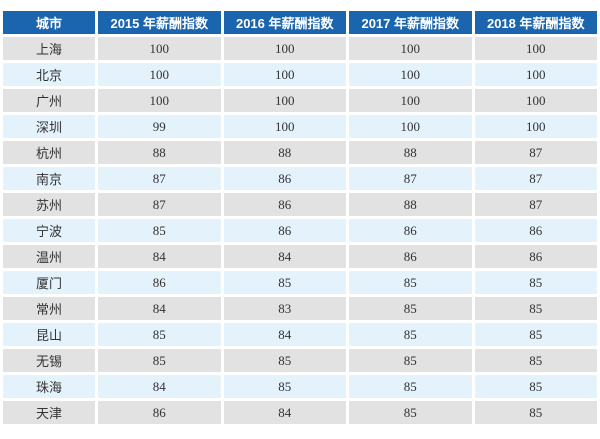 This screenshot has width=600, height=439. What do you see at coordinates (159, 22) in the screenshot?
I see `column-header-year: 2015 年薪酬指数` at bounding box center [159, 22].